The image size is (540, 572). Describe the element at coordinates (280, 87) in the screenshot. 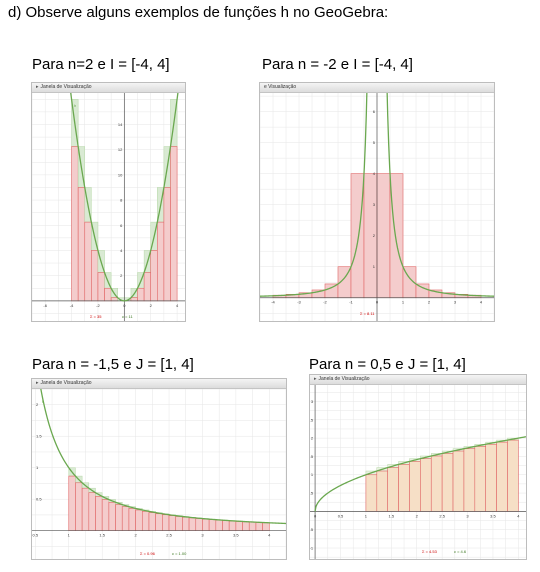

I see `window-title: e Visualização` at that location.